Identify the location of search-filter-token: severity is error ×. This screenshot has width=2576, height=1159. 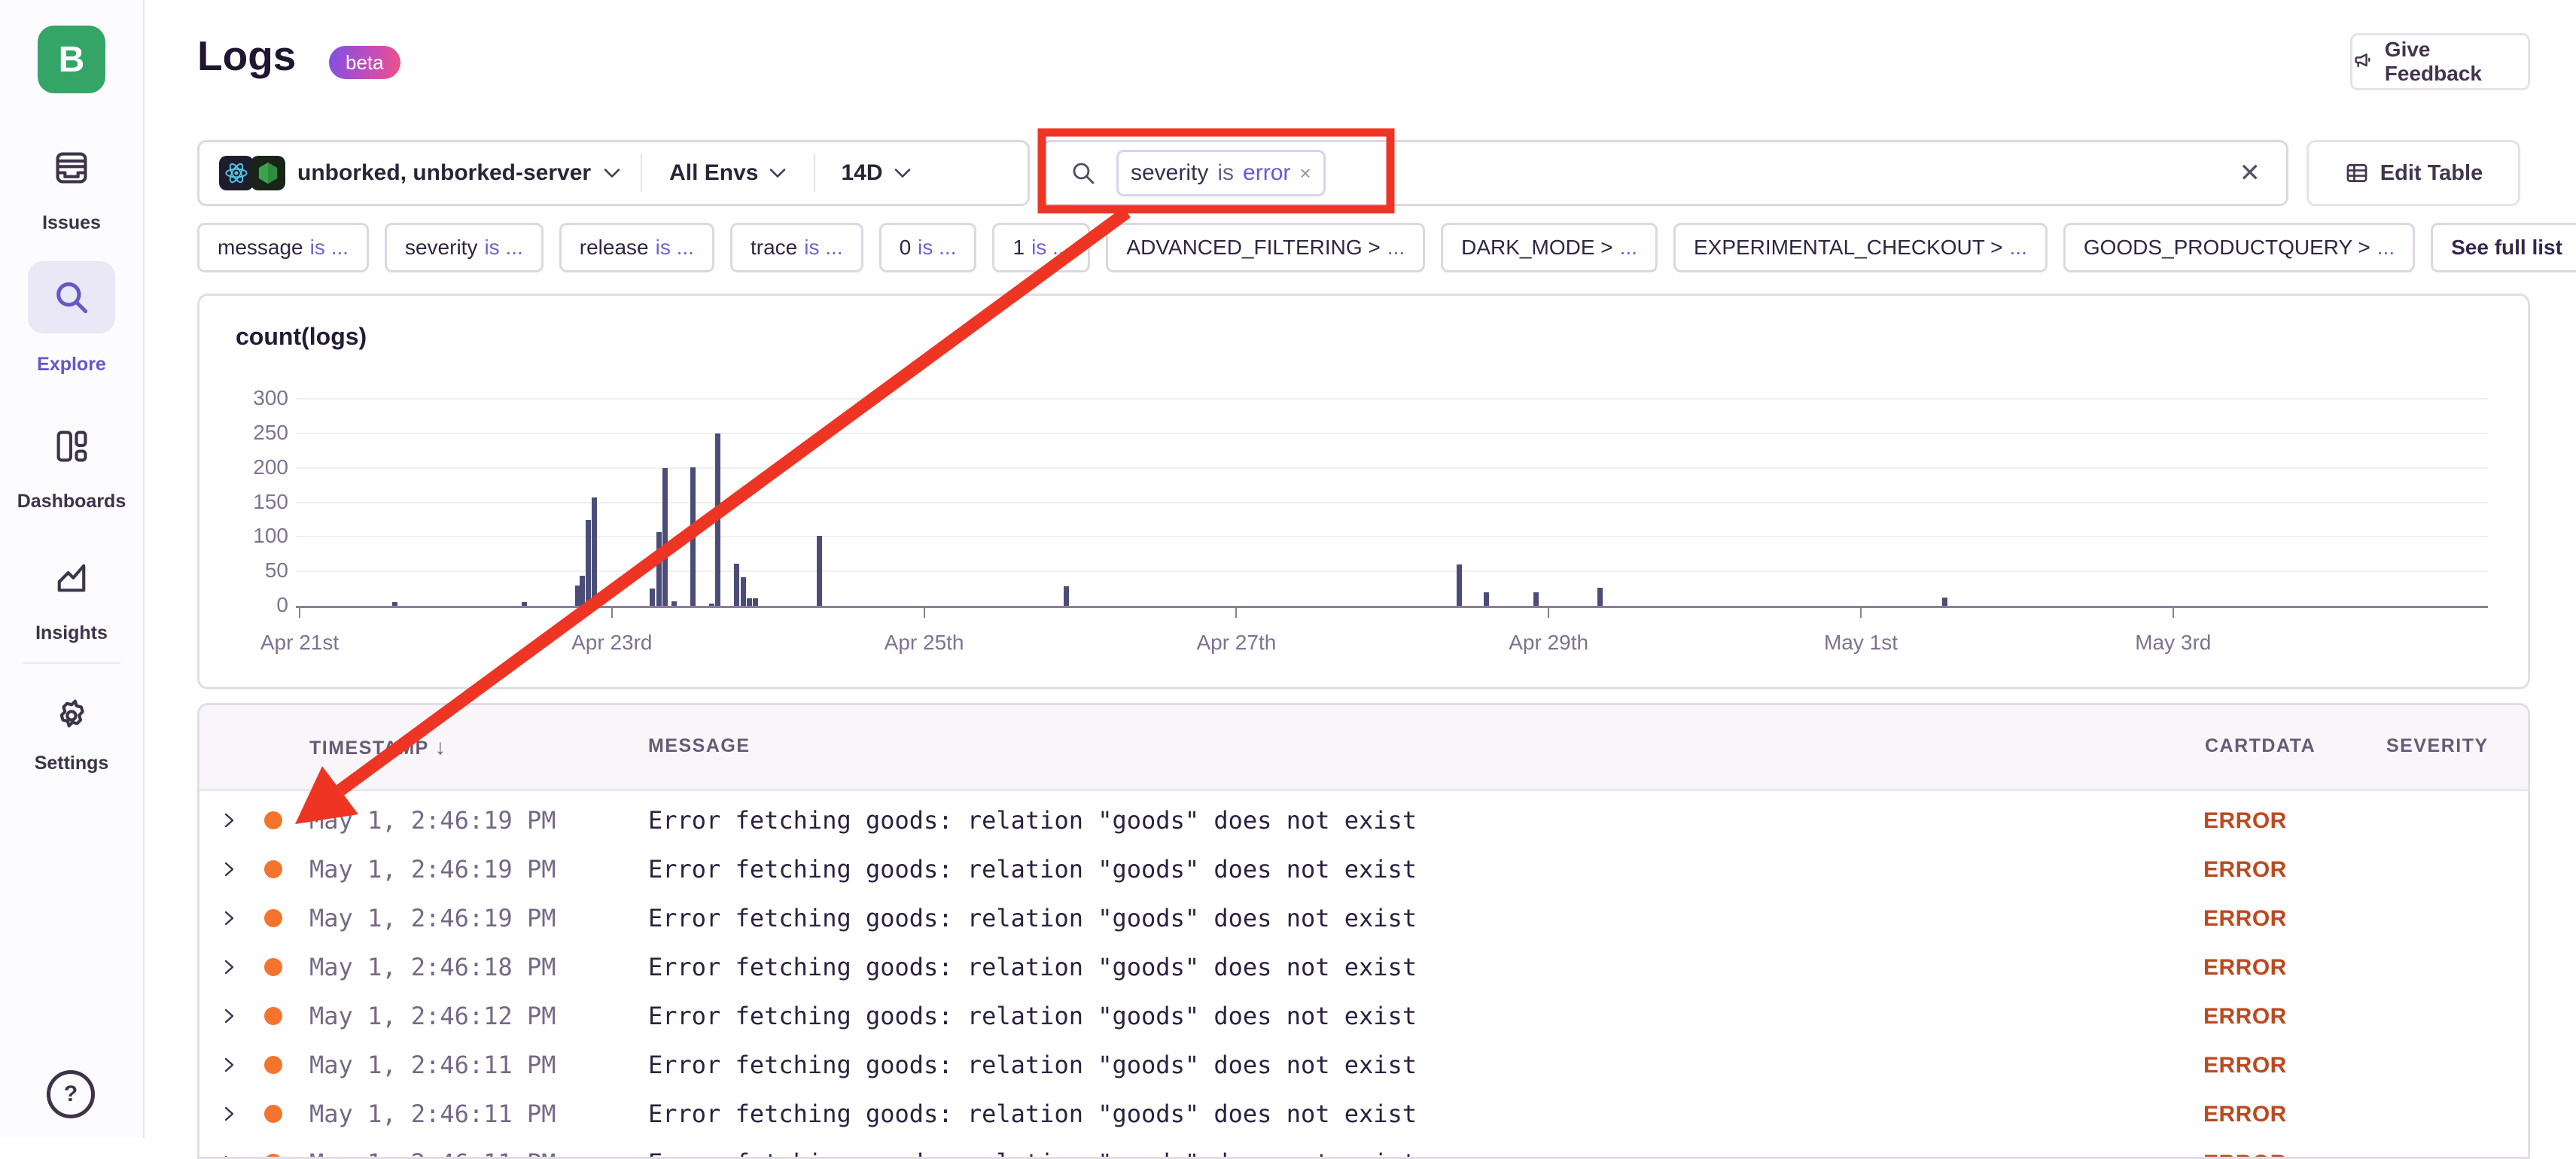
(1221, 173).